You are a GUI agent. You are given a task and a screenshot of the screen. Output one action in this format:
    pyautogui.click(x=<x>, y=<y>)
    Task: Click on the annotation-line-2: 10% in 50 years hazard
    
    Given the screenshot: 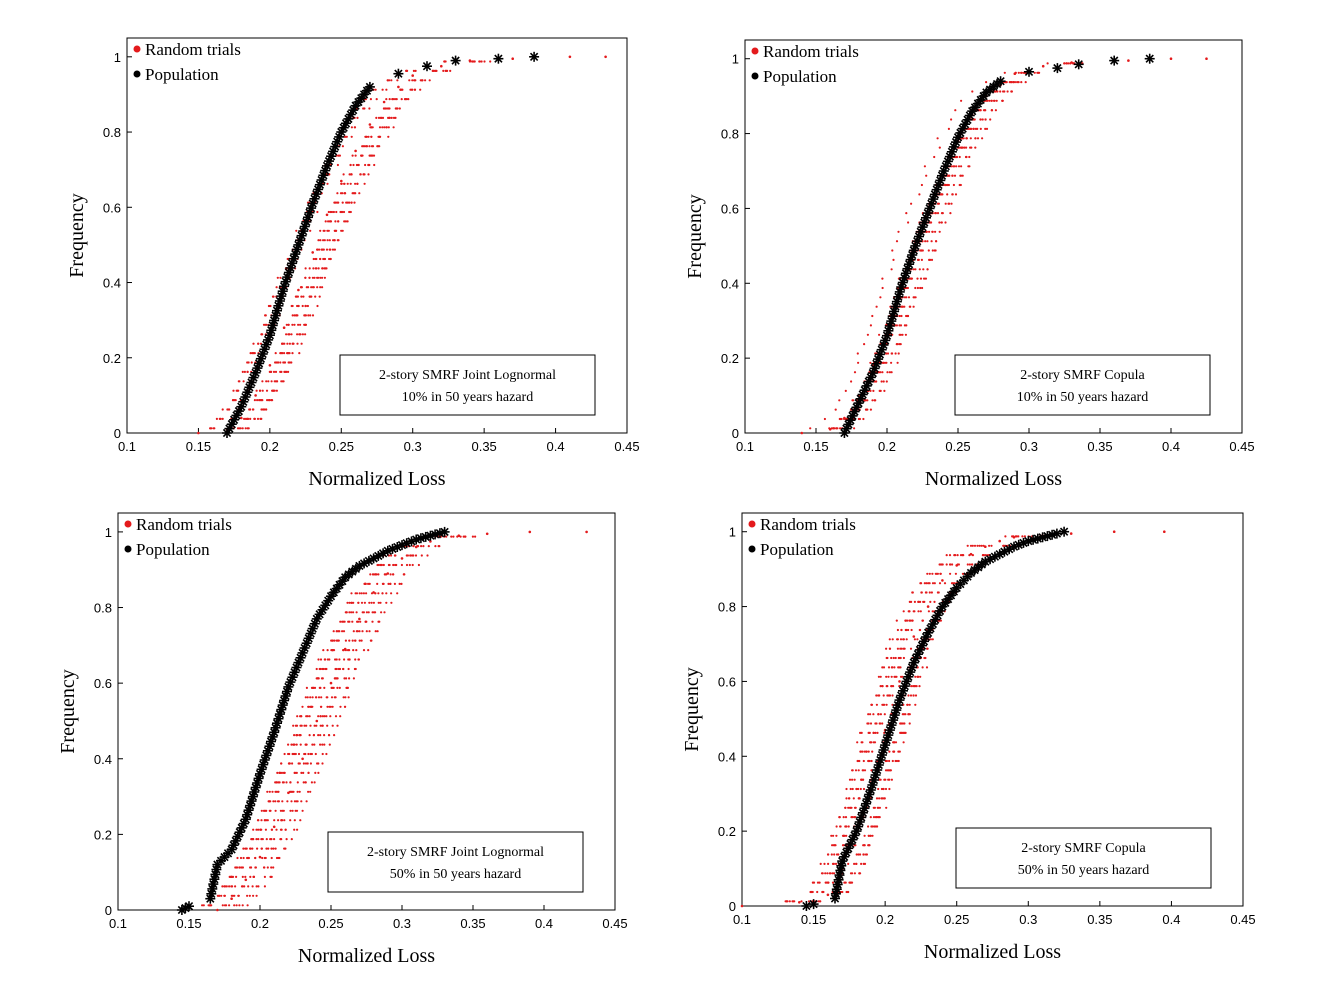 What is the action you would take?
    pyautogui.click(x=467, y=397)
    